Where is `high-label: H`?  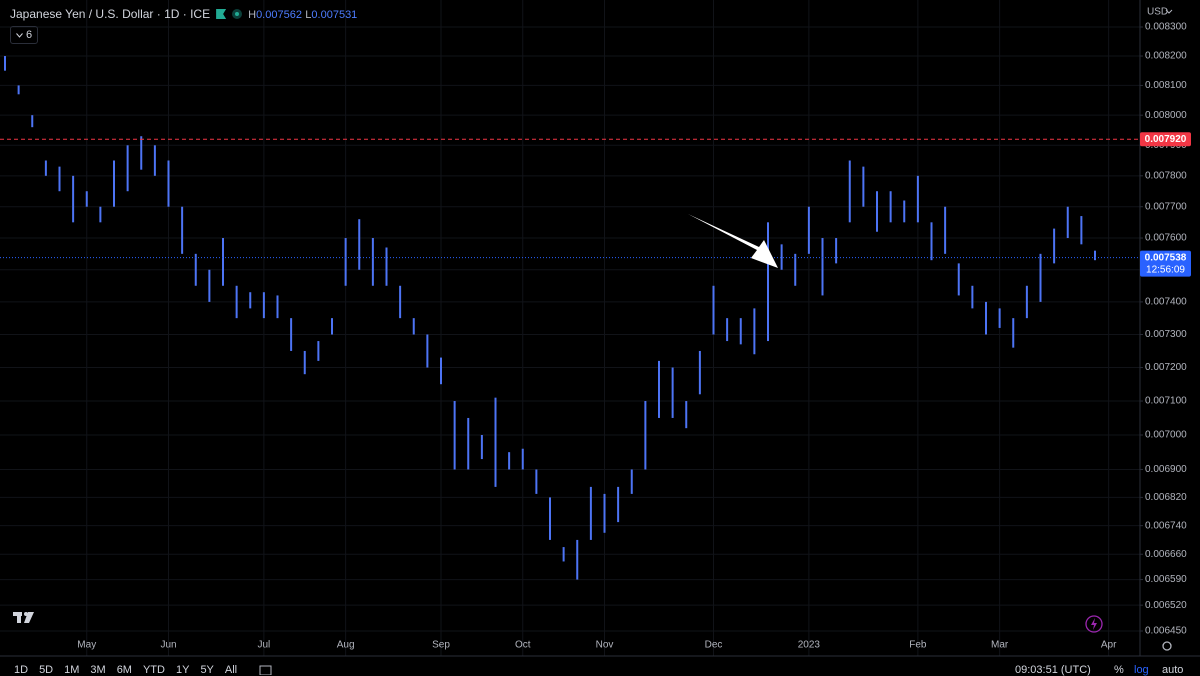
high-label: H is located at coordinates (252, 15).